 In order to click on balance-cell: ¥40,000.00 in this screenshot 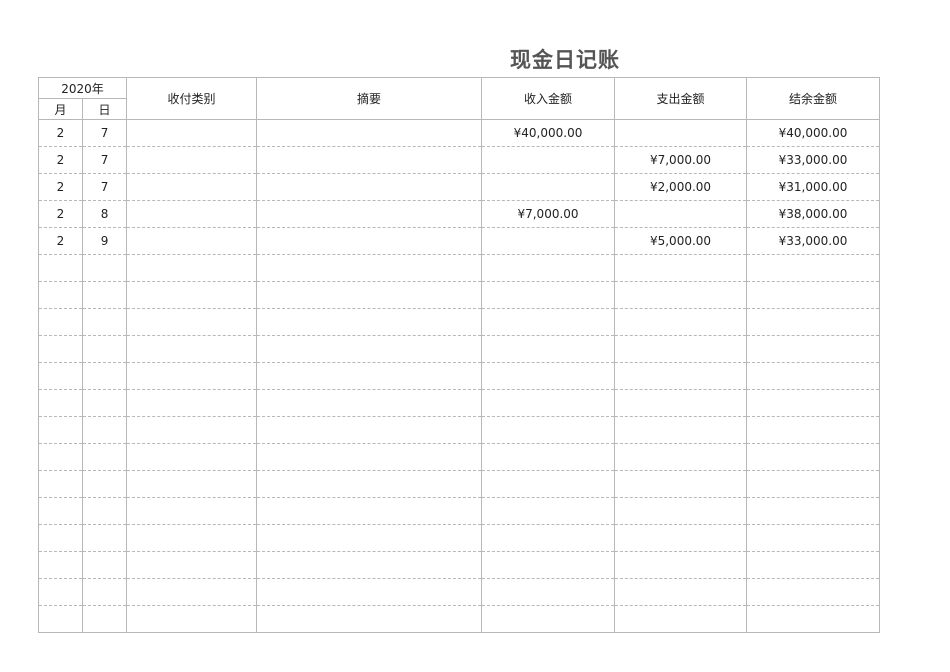, I will do `click(813, 133)`.